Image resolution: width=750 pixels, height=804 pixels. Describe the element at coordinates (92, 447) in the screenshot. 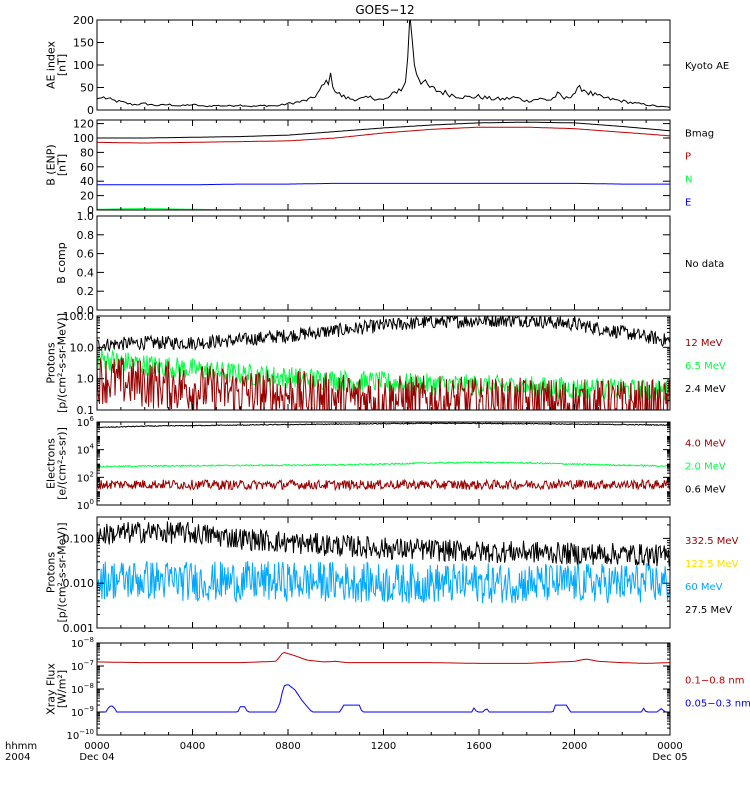

I see `tick-exponent: 4` at that location.